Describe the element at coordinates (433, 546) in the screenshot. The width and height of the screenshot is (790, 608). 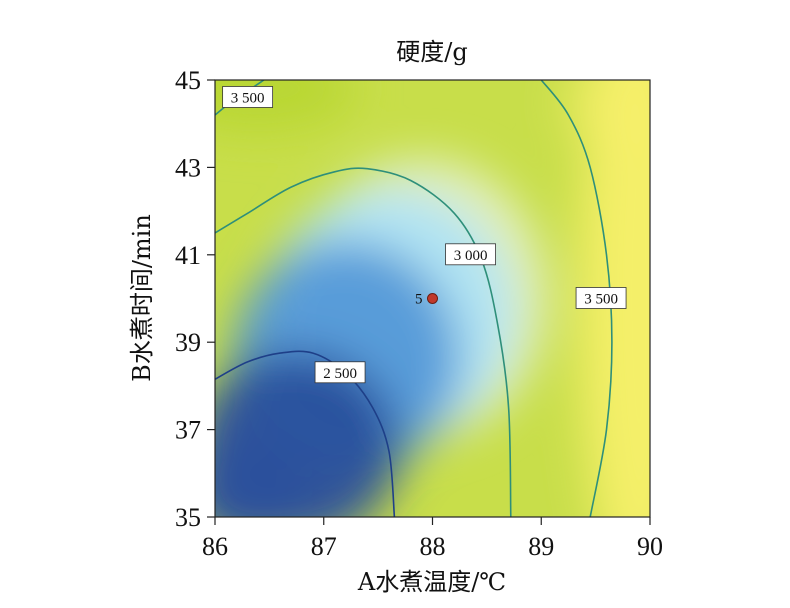
I see `x-tick-label-88: 88` at that location.